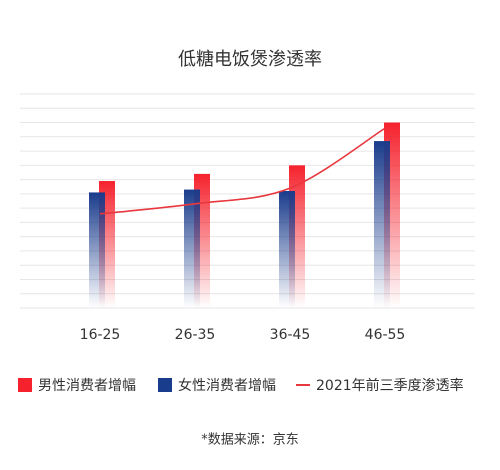 Image resolution: width=500 pixels, height=470 pixels. Describe the element at coordinates (250, 440) in the screenshot. I see `source-note: *数据来源：京东` at that location.